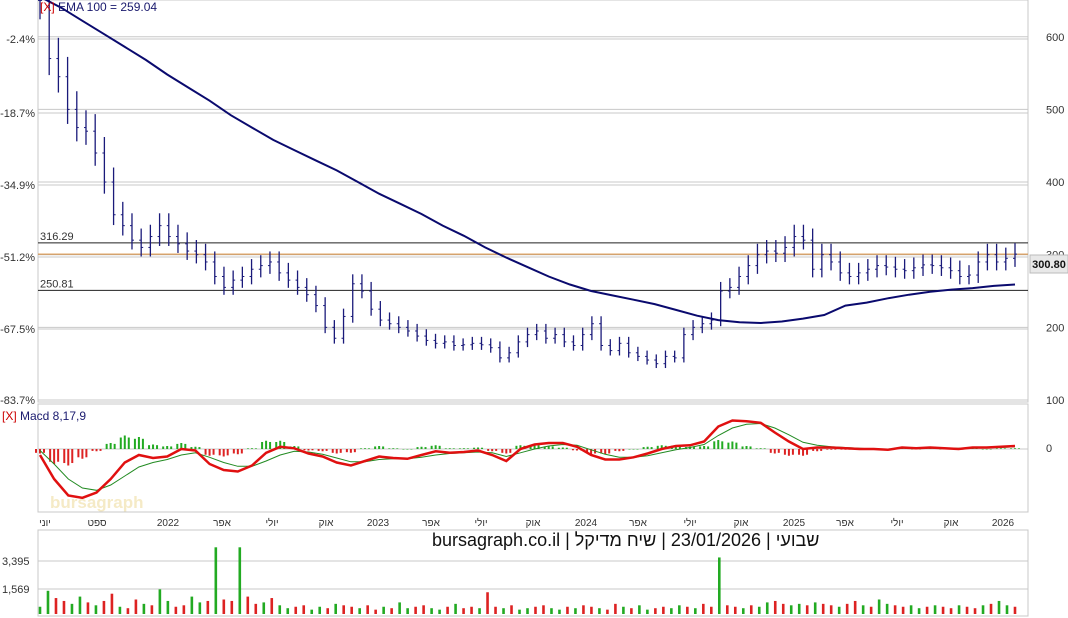 This screenshot has width=1068, height=618. What do you see at coordinates (1055, 183) in the screenshot?
I see `price-tick-label: 400` at bounding box center [1055, 183].